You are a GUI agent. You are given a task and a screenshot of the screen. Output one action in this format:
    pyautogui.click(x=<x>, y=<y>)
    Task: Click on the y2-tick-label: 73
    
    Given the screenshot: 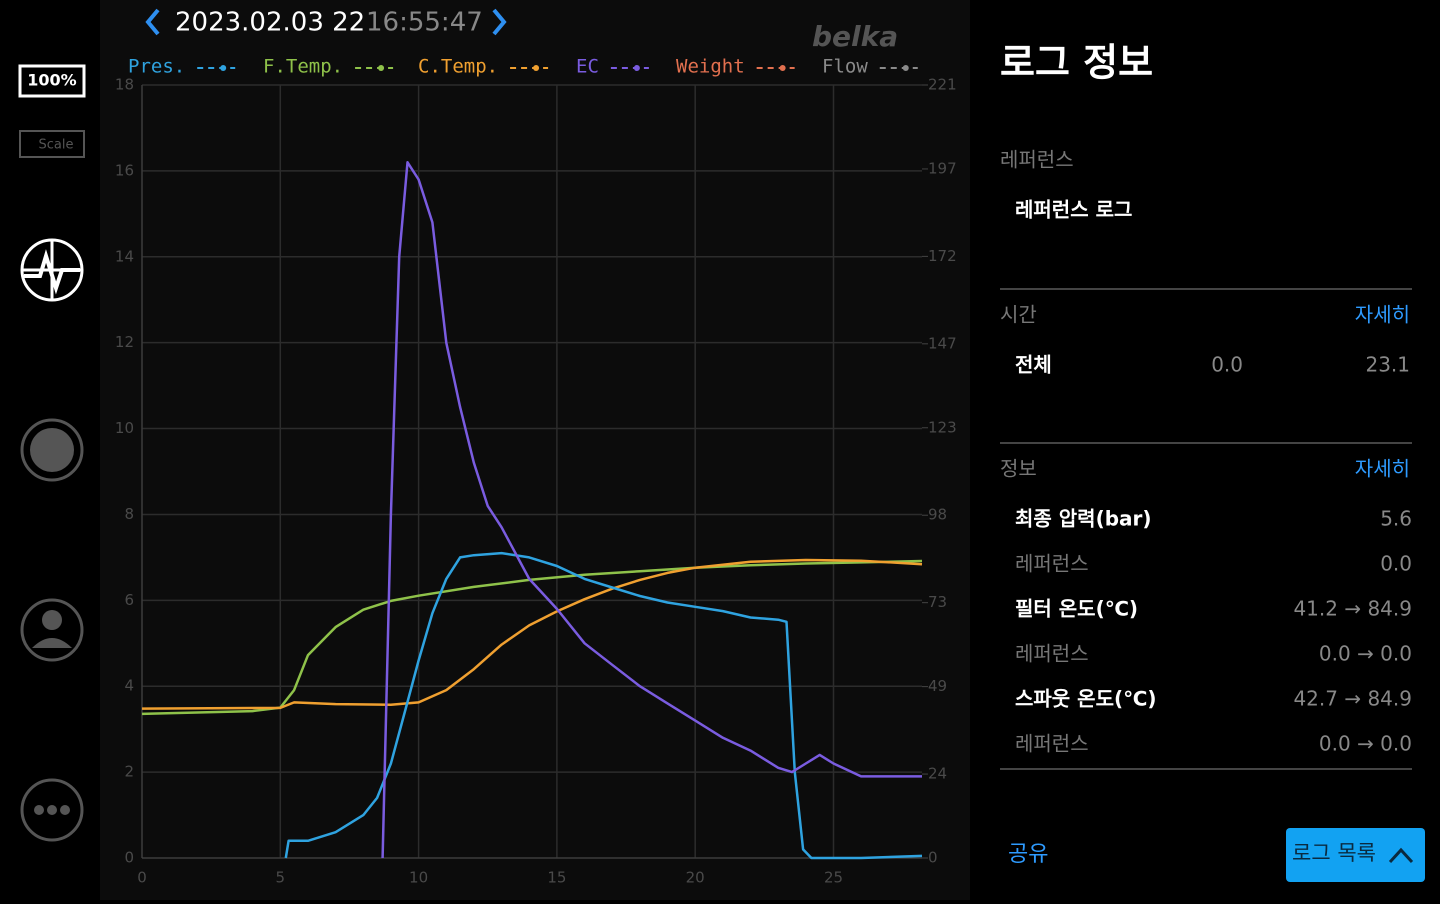 What is the action you would take?
    pyautogui.click(x=937, y=602)
    